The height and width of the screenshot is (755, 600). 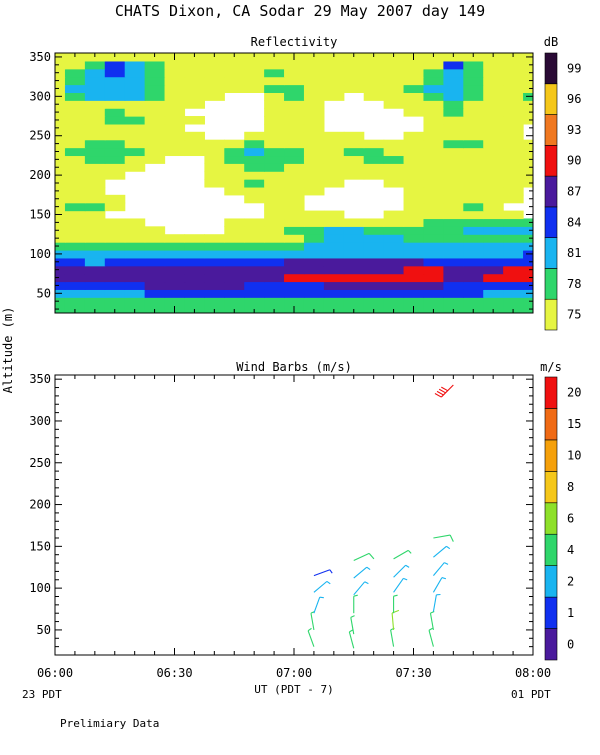 I want to click on y-tick-label: 350, so click(x=40, y=379).